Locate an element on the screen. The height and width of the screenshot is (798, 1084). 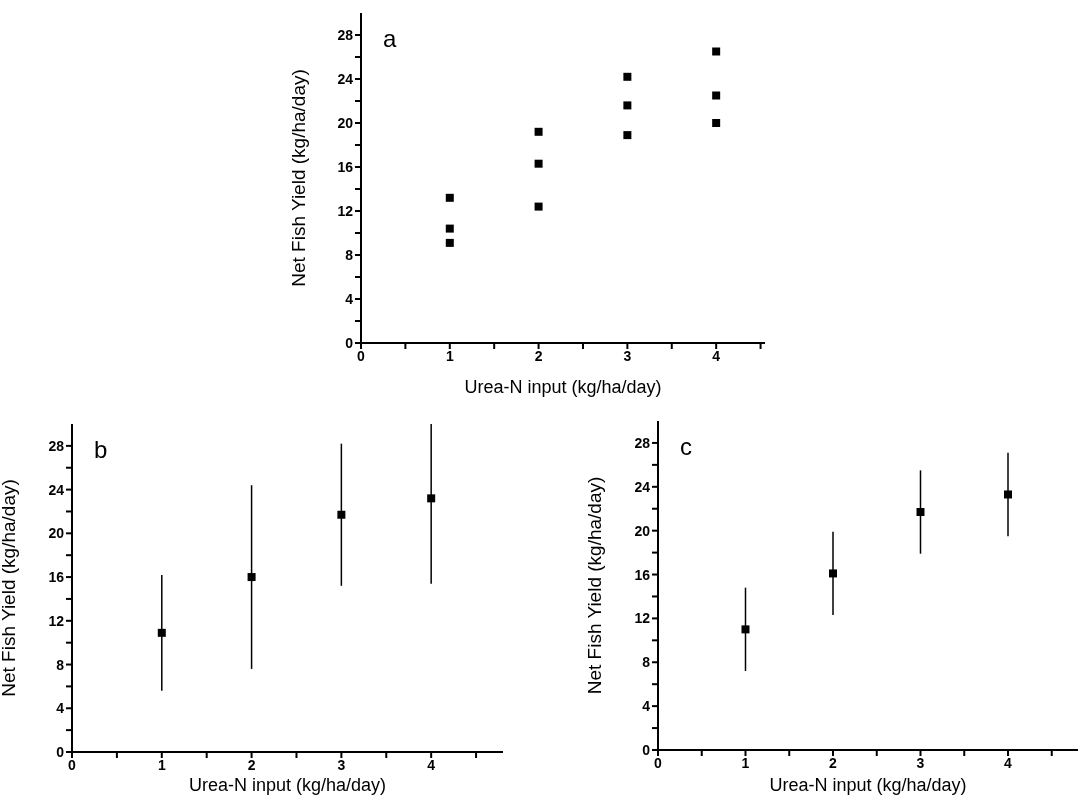
annotation: a is located at coordinates (390, 38).